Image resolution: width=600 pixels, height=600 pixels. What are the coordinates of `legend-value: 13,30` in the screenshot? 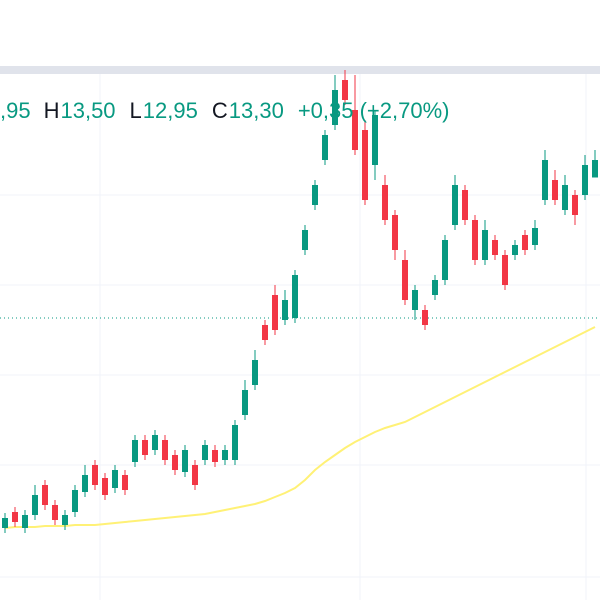 It's located at (256, 110).